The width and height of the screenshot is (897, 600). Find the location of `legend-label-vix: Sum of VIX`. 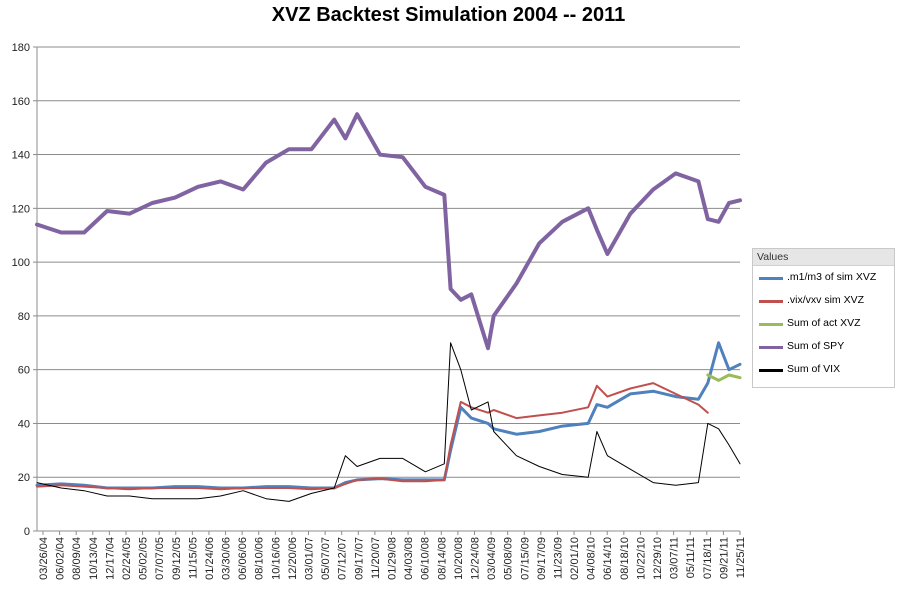

legend-label-vix: Sum of VIX is located at coordinates (814, 369).